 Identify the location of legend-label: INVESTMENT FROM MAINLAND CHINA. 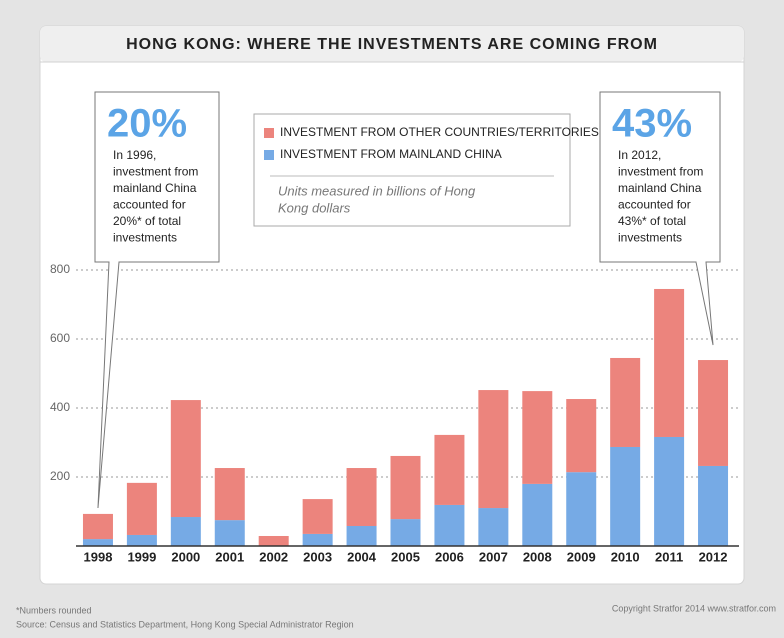
(391, 154).